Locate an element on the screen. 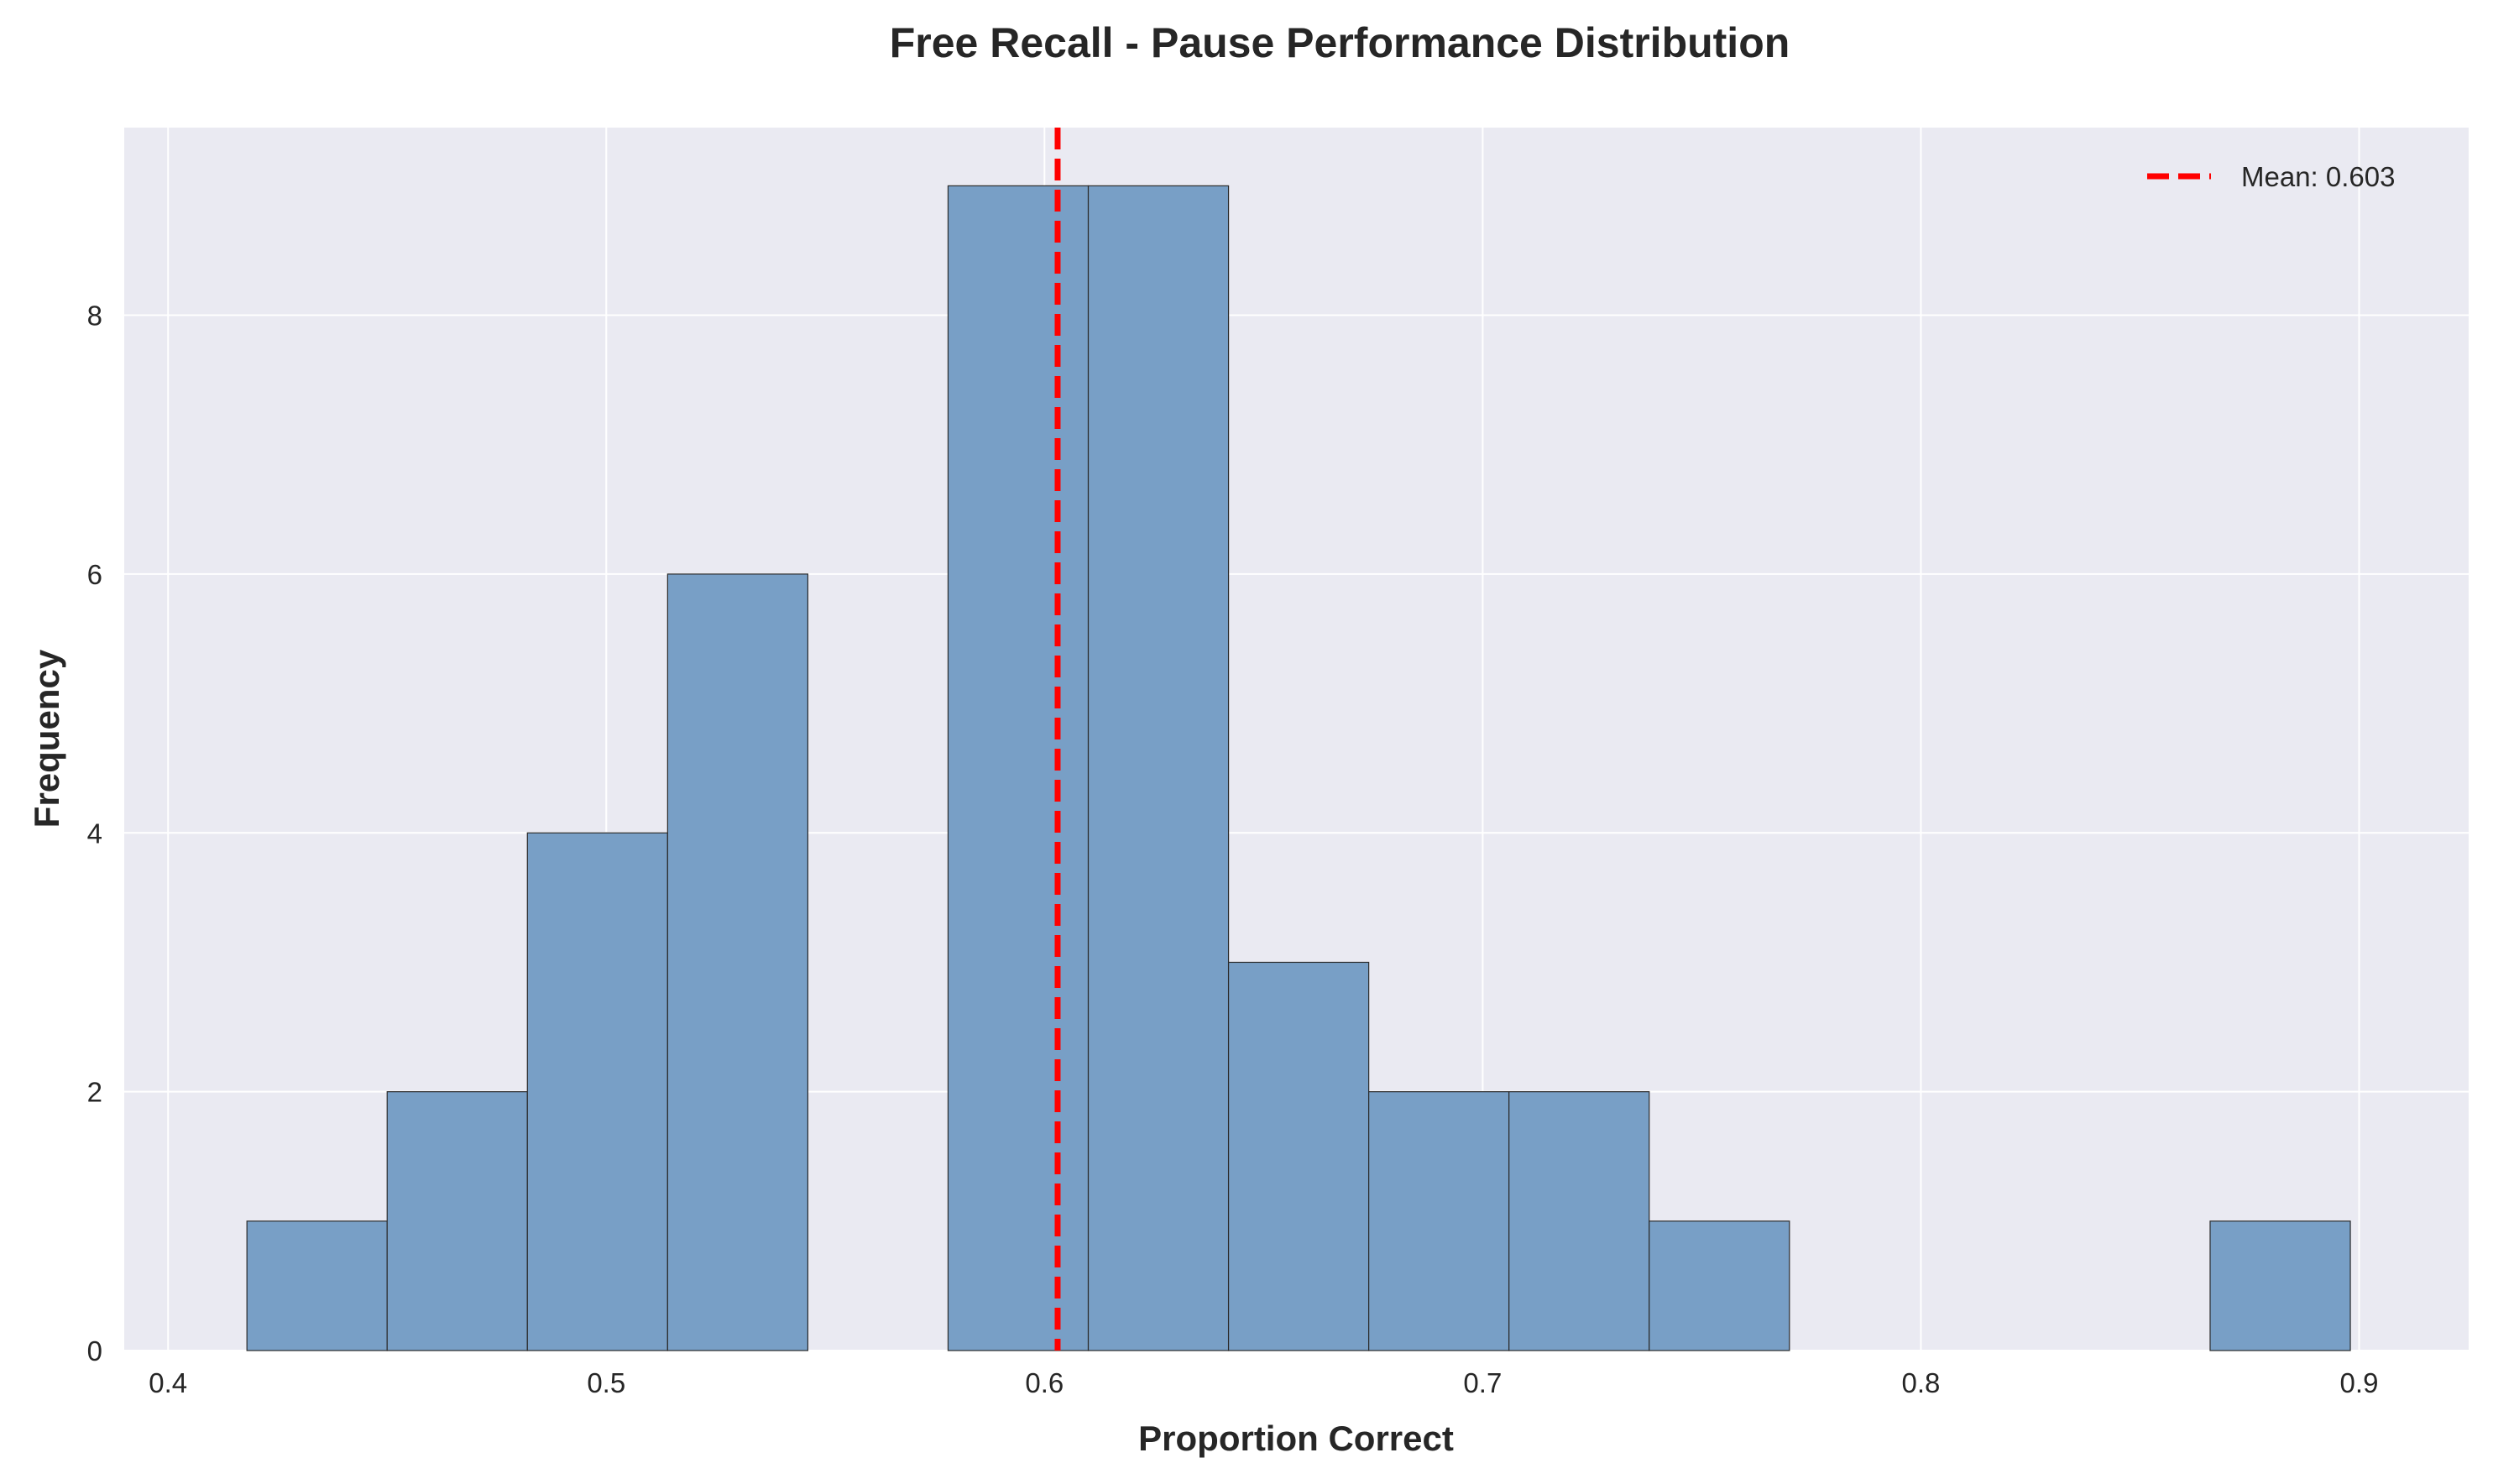 The height and width of the screenshot is (1484, 2493). x-tick-label: 0.8 is located at coordinates (1920, 1382).